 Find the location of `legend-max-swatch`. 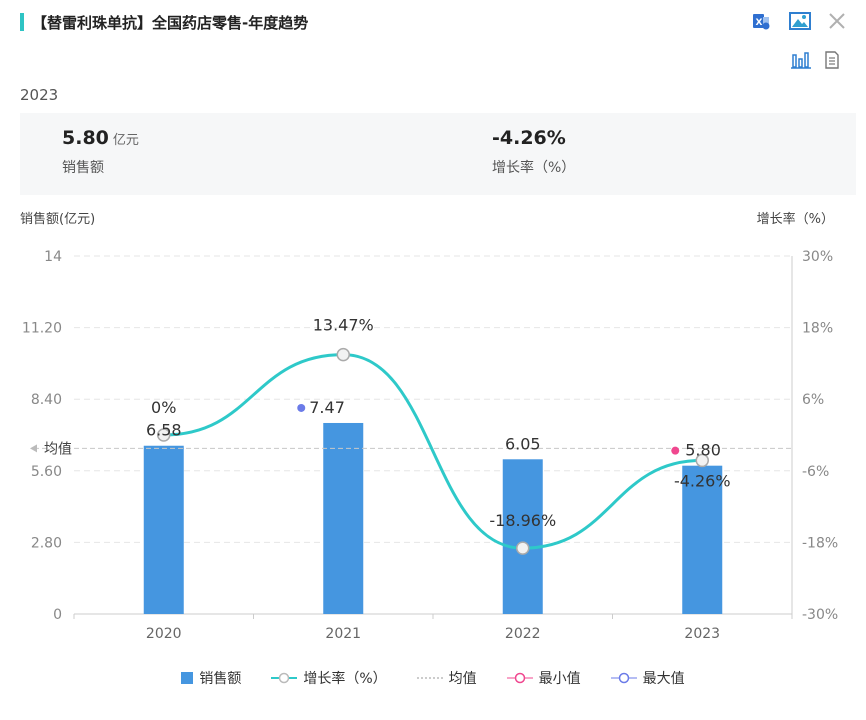

legend-max-swatch is located at coordinates (623, 678).